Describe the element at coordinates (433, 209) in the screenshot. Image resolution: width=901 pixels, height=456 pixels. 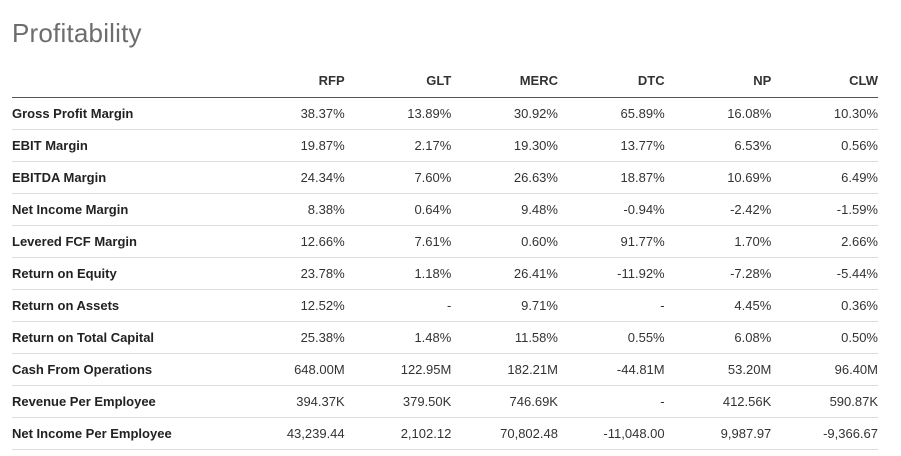
I see `metric-value: 0.64%` at that location.